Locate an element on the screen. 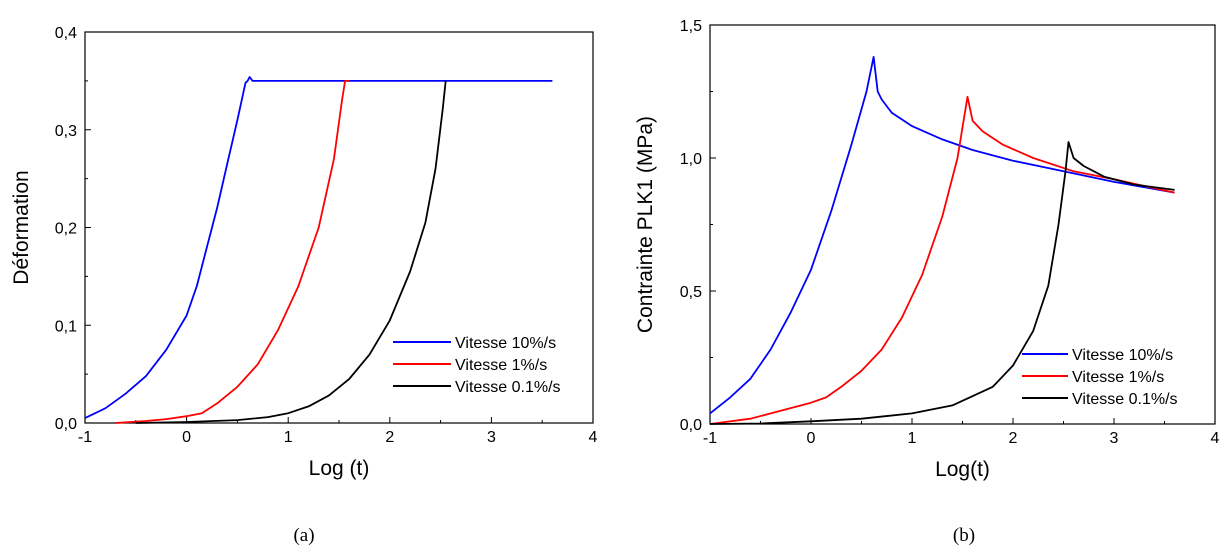 The image size is (1225, 552). figure-caption: (a) is located at coordinates (303, 535).